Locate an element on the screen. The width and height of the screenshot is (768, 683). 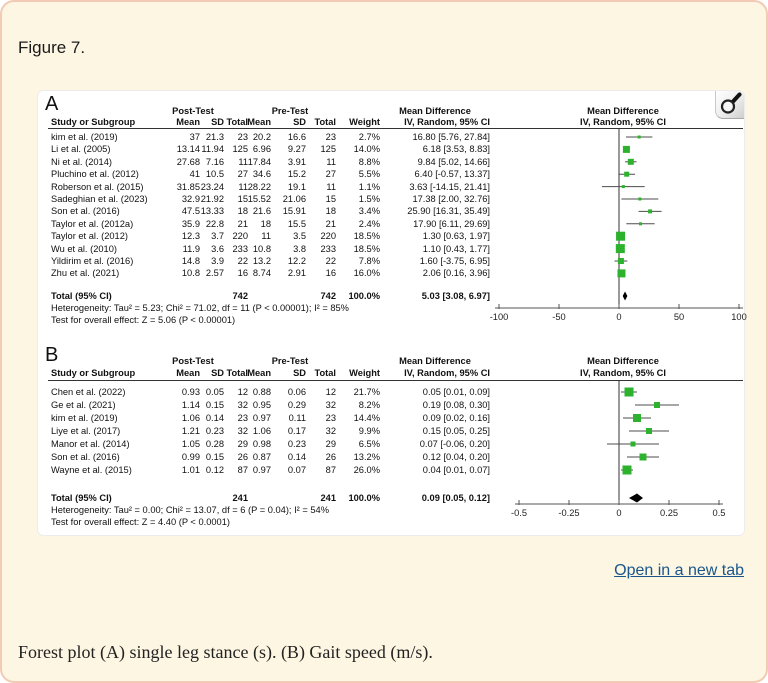
study-cell: 18.5% is located at coordinates (366, 248).